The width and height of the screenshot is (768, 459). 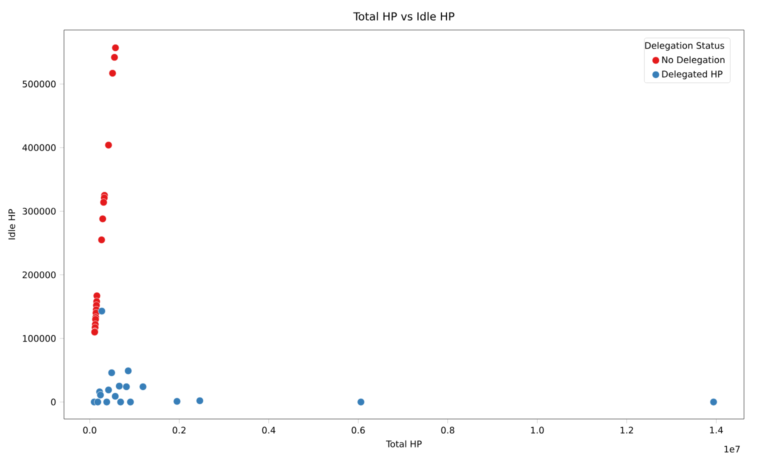 What do you see at coordinates (537, 430) in the screenshot?
I see `x-tick-label: 1.0` at bounding box center [537, 430].